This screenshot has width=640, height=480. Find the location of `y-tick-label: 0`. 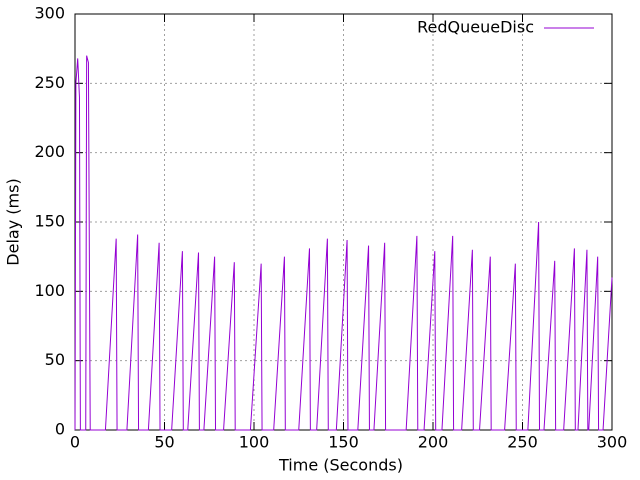

y-tick-label: 0 is located at coordinates (60, 429).